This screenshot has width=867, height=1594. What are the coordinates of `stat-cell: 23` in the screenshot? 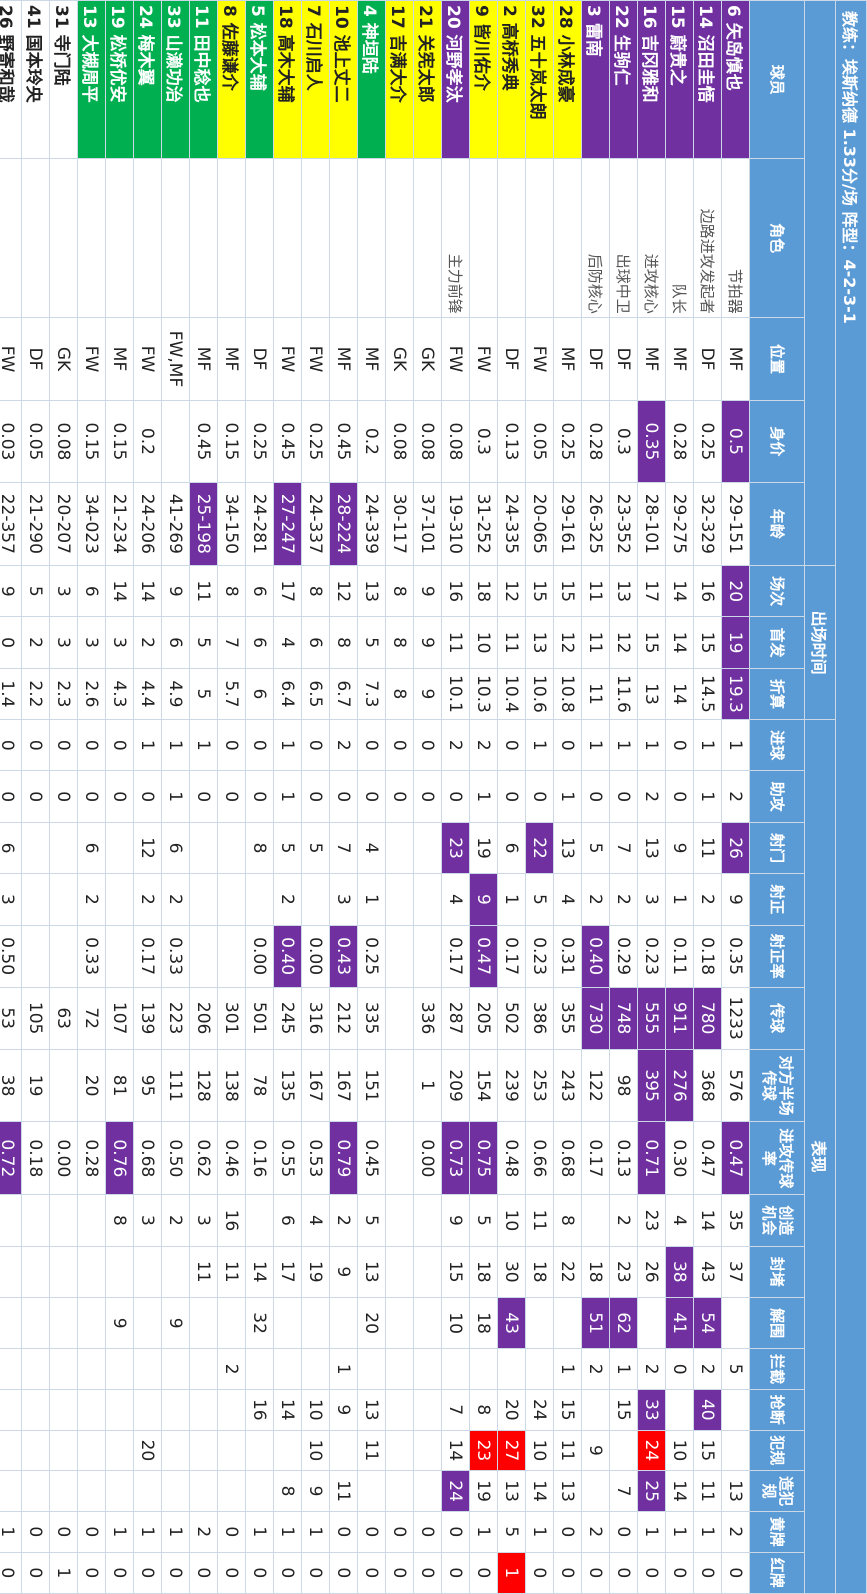 It's located at (483, 1450).